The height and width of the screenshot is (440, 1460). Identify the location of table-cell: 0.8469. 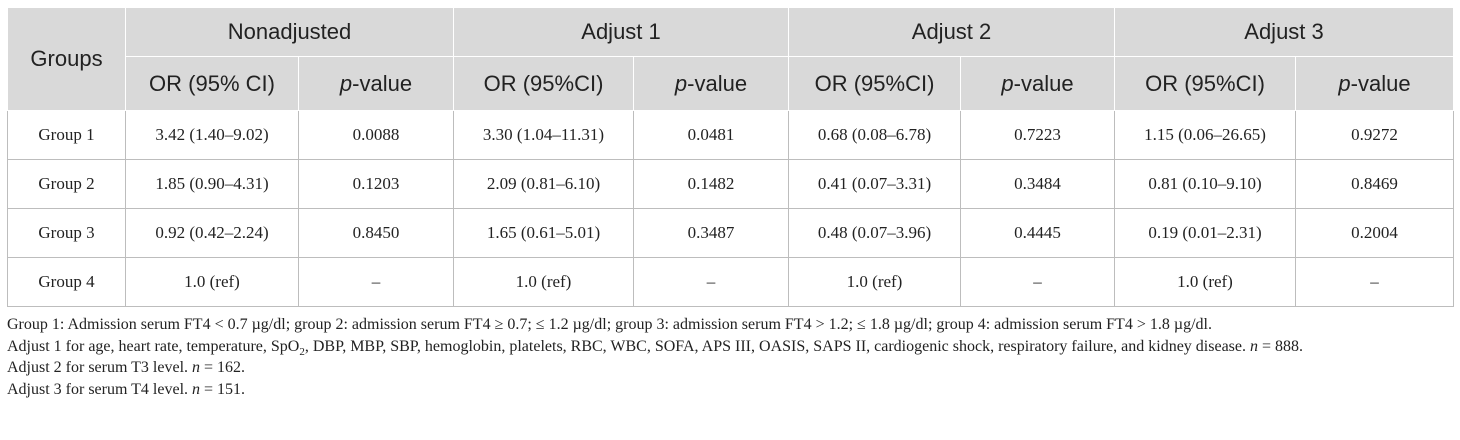
(1375, 184).